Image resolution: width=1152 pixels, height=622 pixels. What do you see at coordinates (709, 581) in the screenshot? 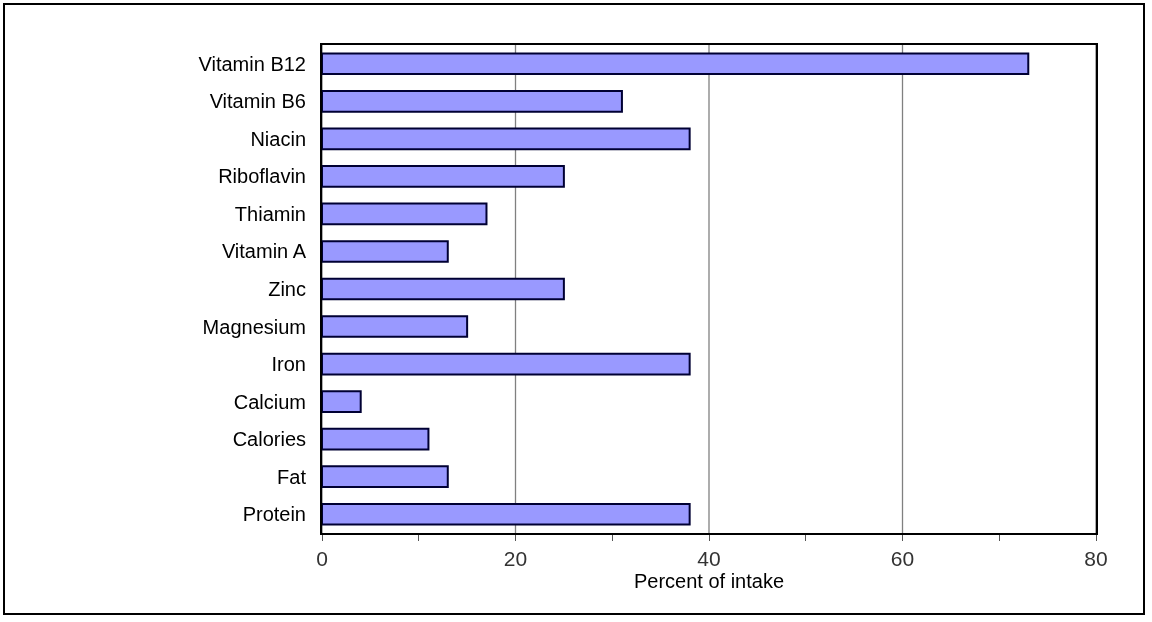
I see `x-axis-title: Percent of intake` at bounding box center [709, 581].